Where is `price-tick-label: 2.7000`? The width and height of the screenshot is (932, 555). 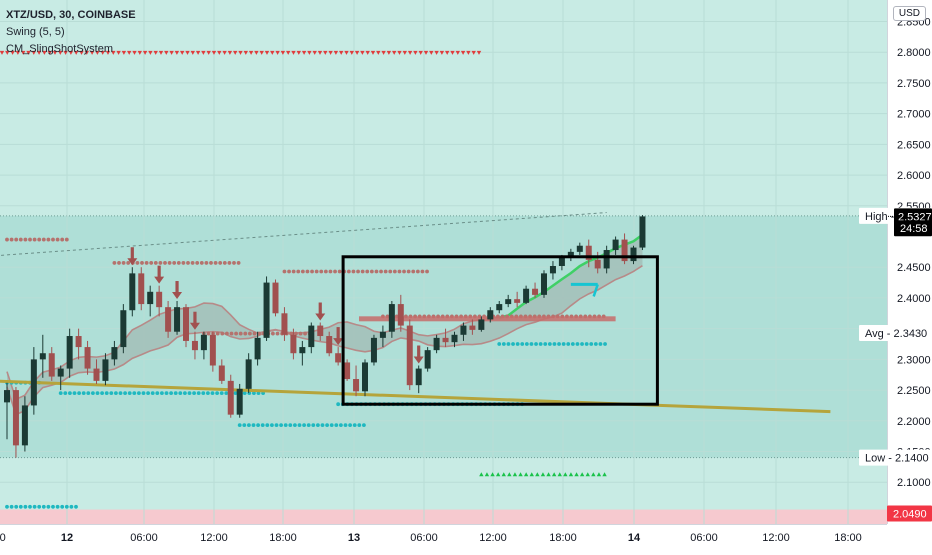
price-tick-label: 2.7000 is located at coordinates (914, 115).